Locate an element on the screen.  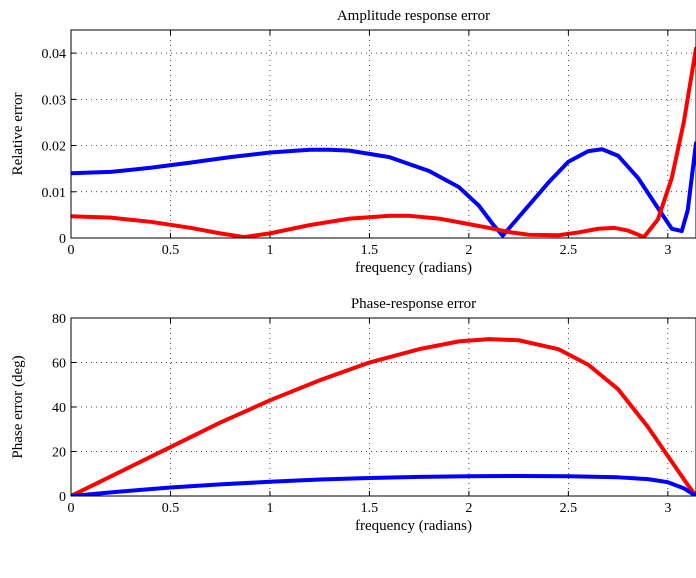
chart-title: Amplitude response error is located at coordinates (413, 16).